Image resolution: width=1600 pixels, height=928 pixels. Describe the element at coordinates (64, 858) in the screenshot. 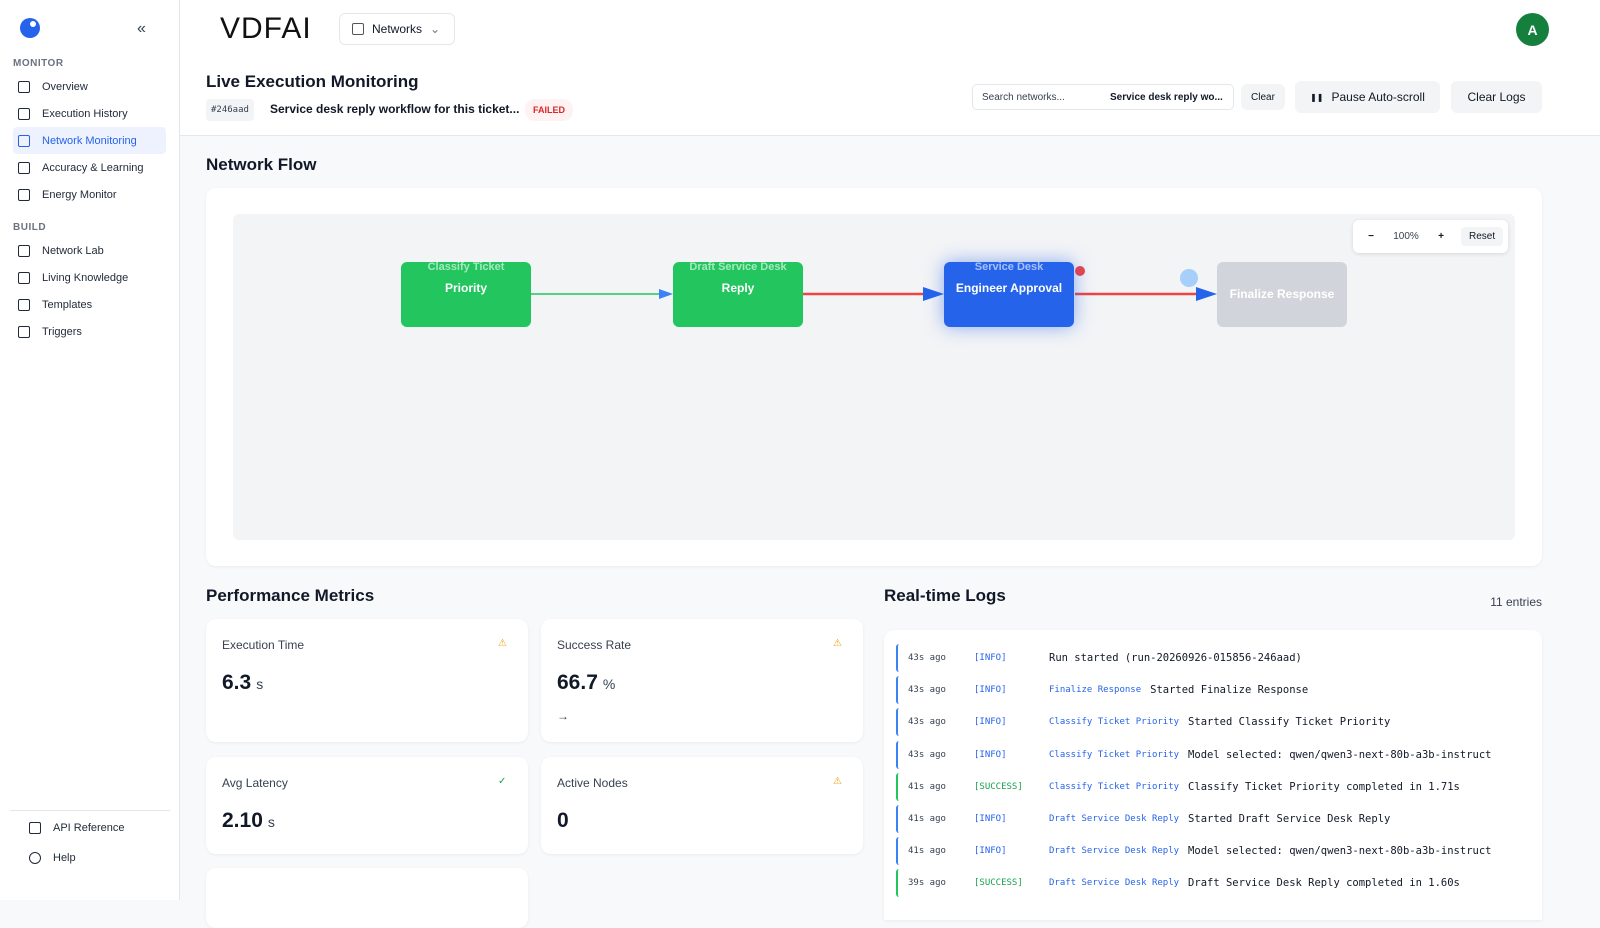

I see `label: Help` at that location.